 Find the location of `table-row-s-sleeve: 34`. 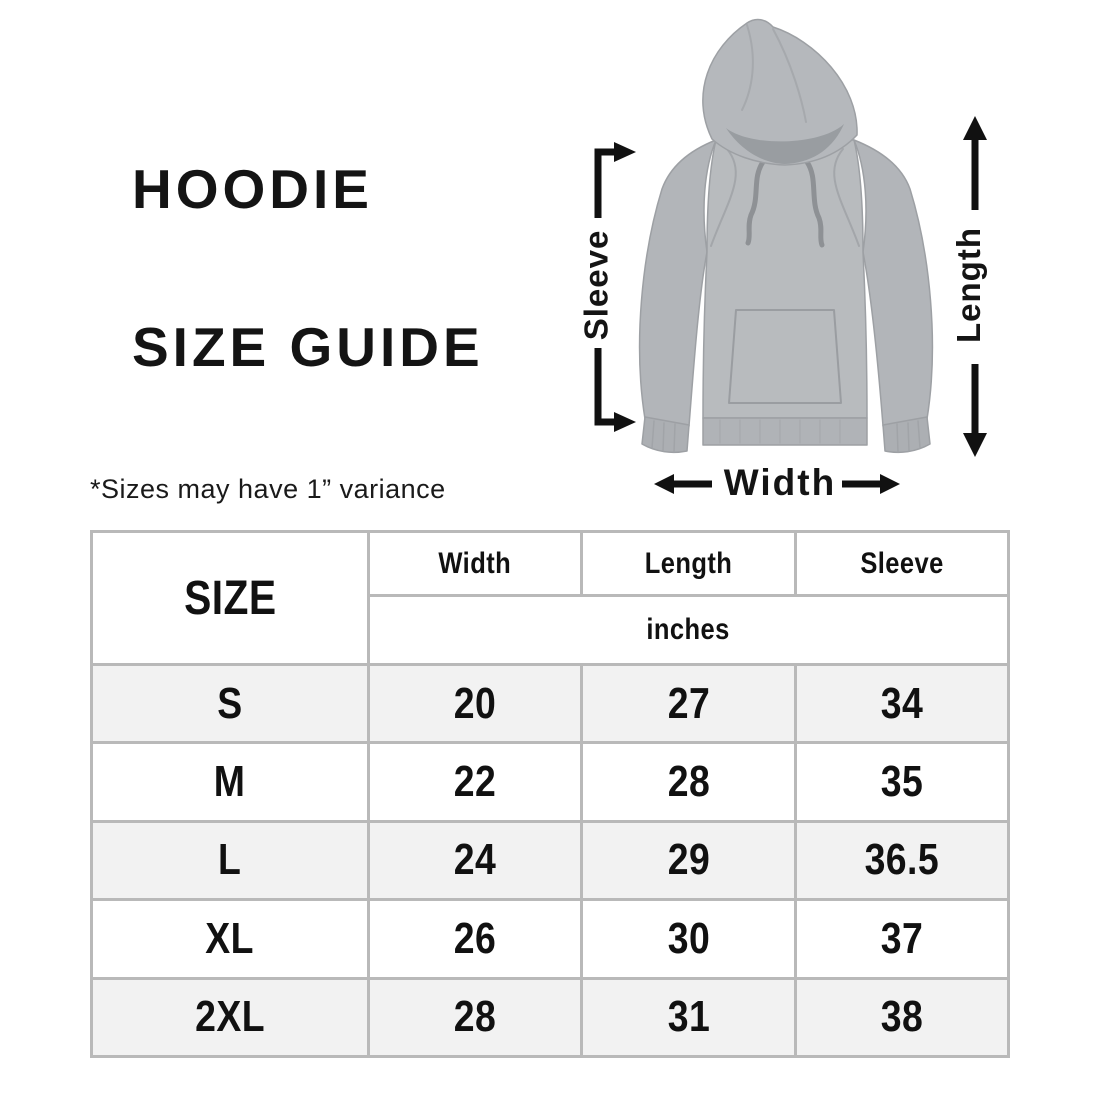

table-row-s-sleeve: 34 is located at coordinates (901, 704).